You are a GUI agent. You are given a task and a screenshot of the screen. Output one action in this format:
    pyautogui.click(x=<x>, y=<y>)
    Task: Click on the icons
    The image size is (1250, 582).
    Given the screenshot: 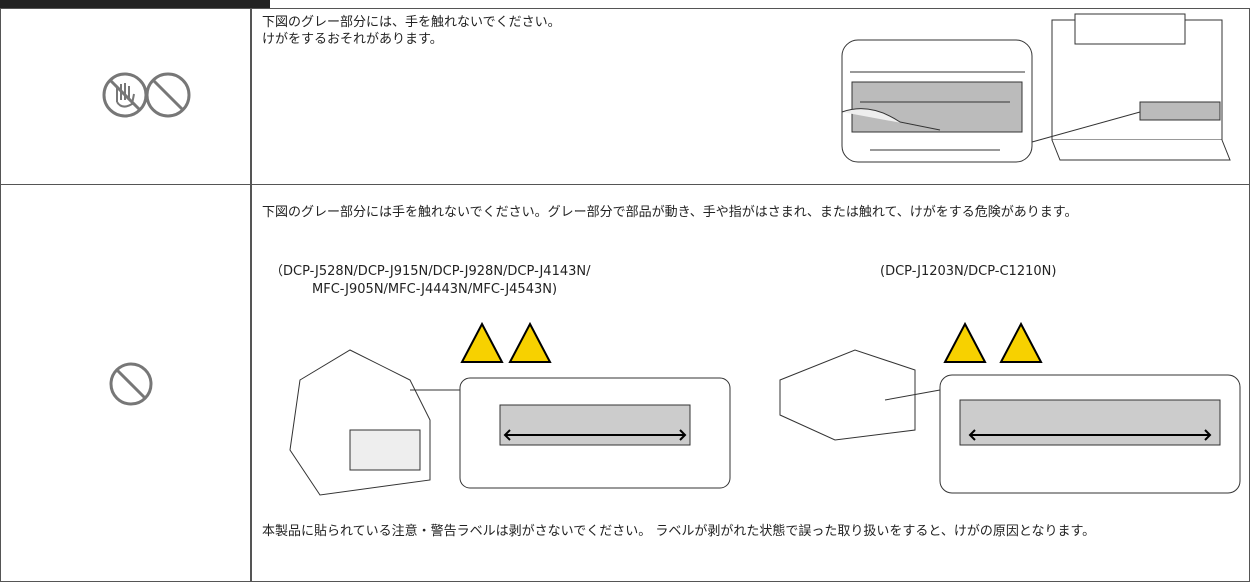 What is the action you would take?
    pyautogui.click(x=146, y=95)
    